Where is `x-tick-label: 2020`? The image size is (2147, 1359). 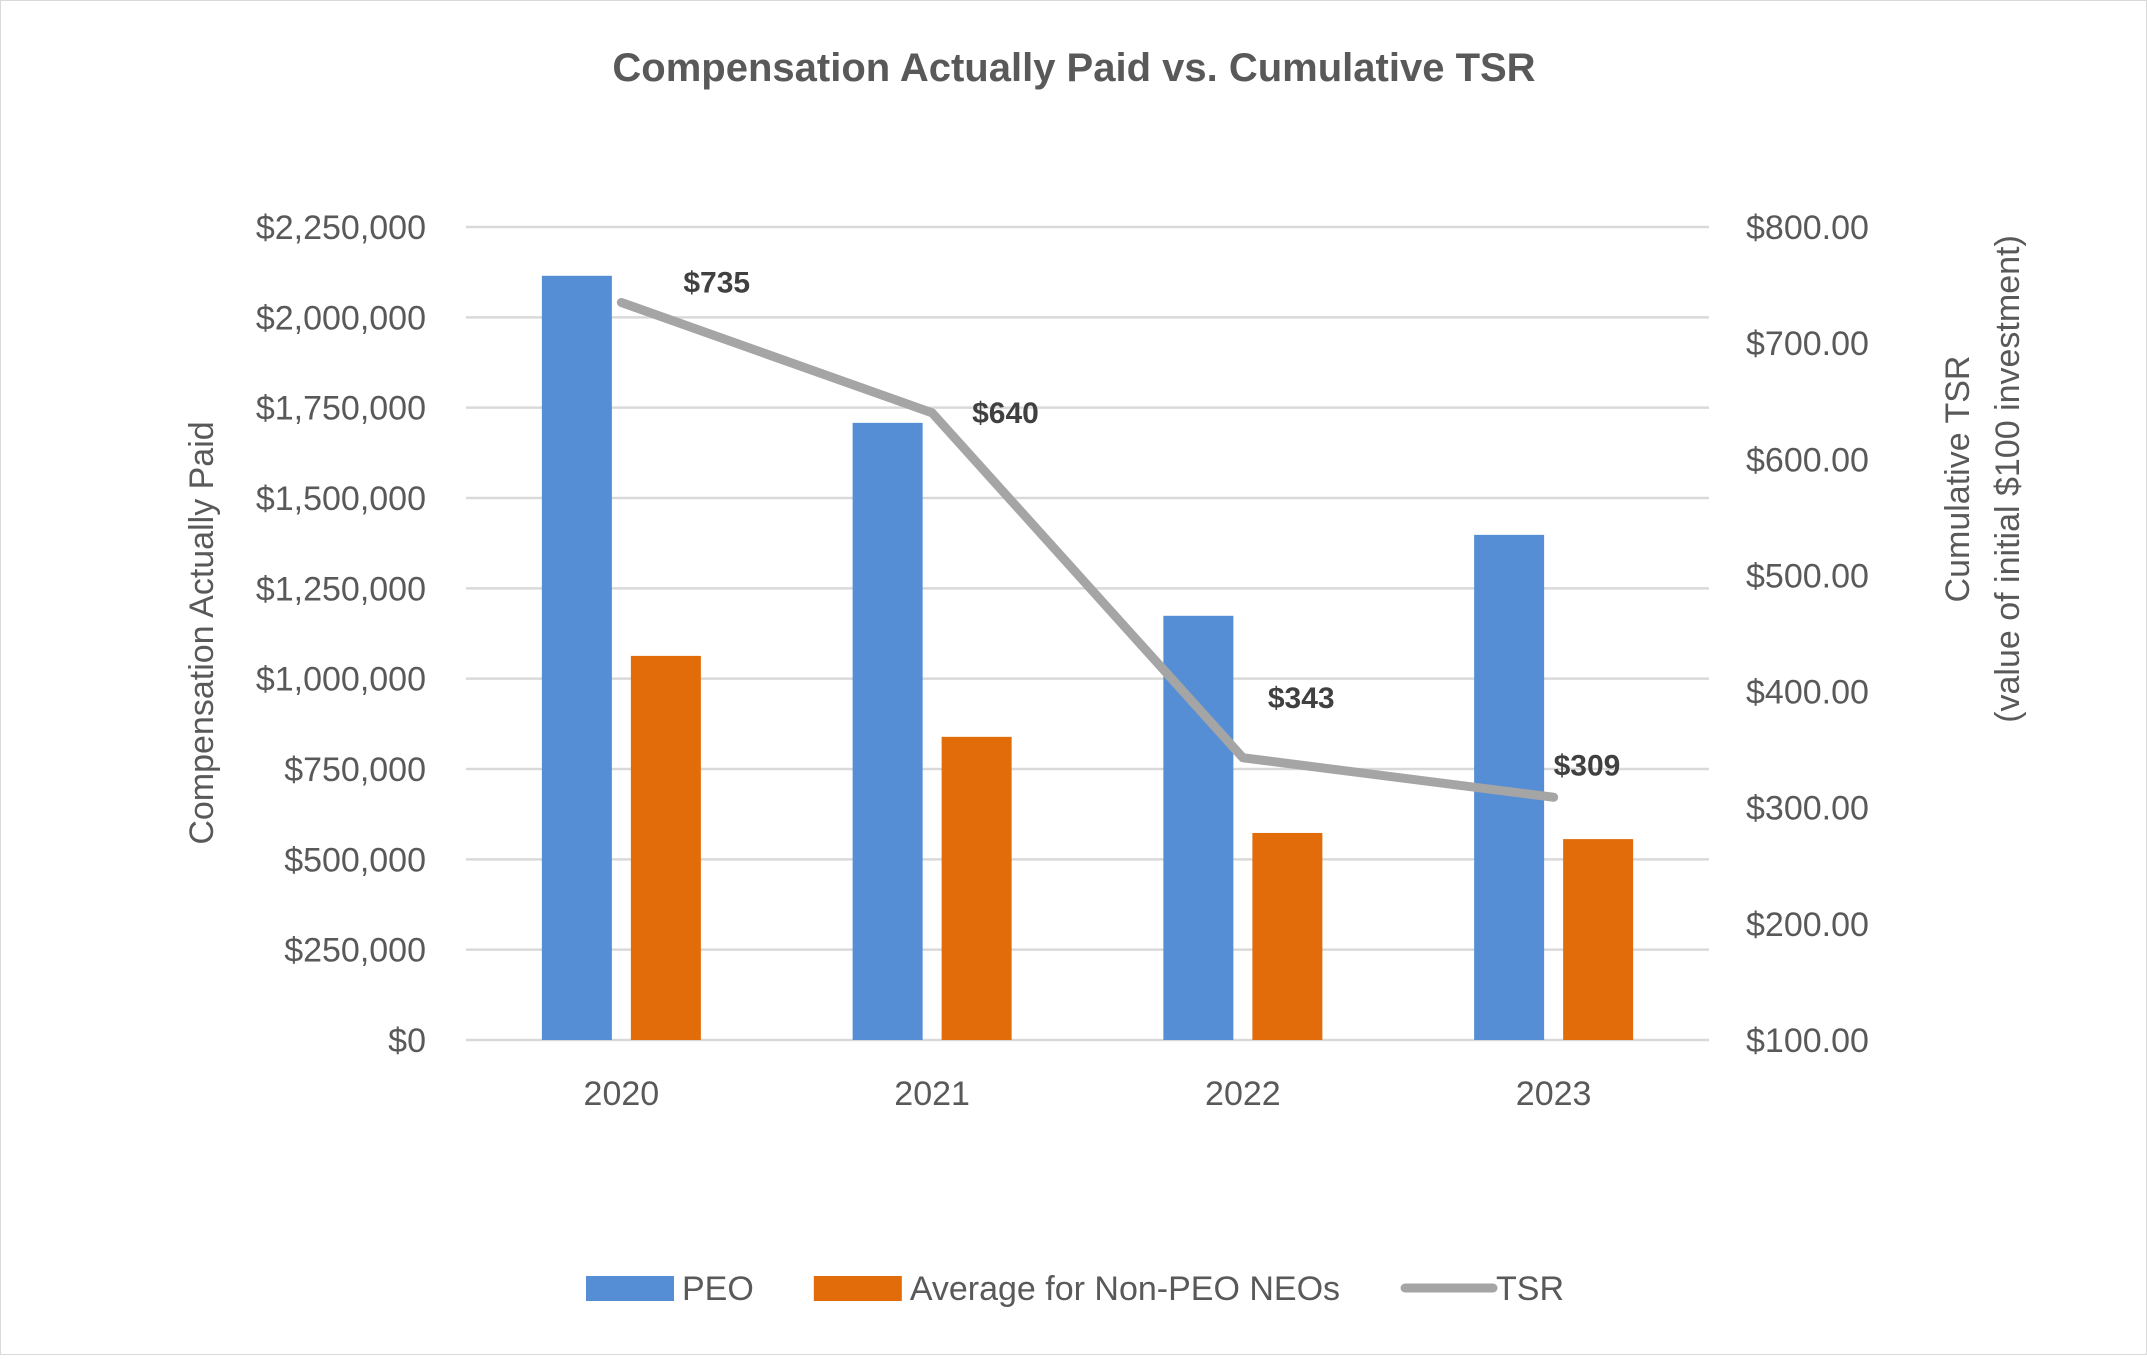
x-tick-label: 2020 is located at coordinates (622, 1094).